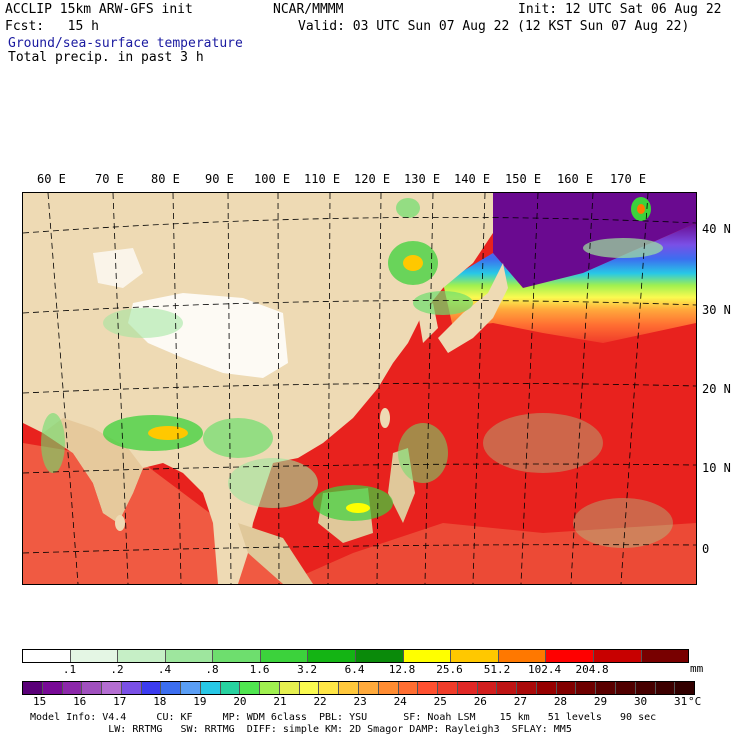  Describe the element at coordinates (372, 179) in the screenshot. I see `lon-label: 120 E` at that location.